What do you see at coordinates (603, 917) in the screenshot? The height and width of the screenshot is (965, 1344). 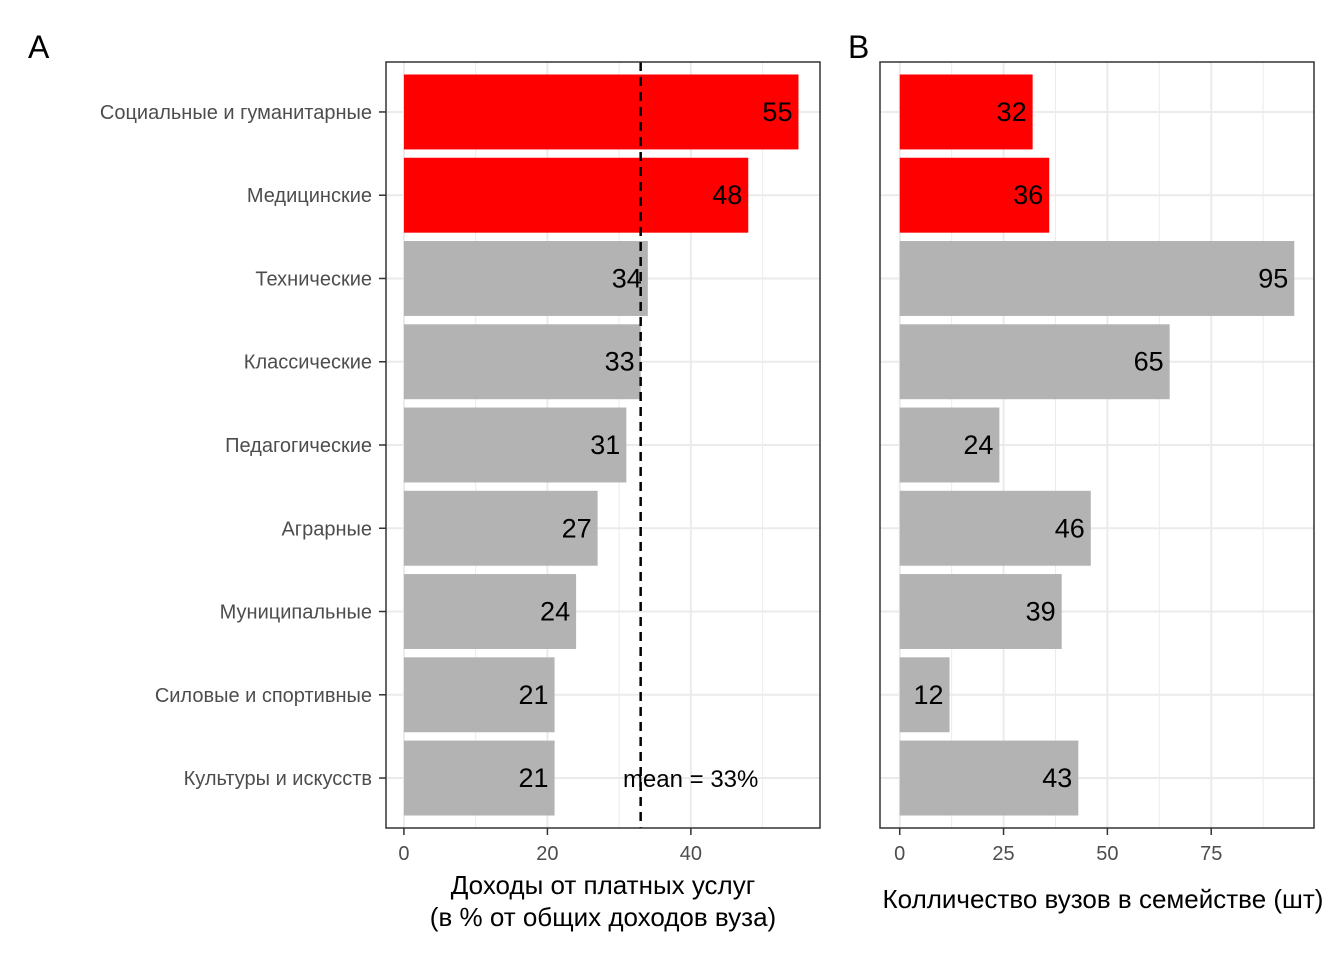 I see `x-axis-title-line2: (в % от общих доходов вуза)` at bounding box center [603, 917].